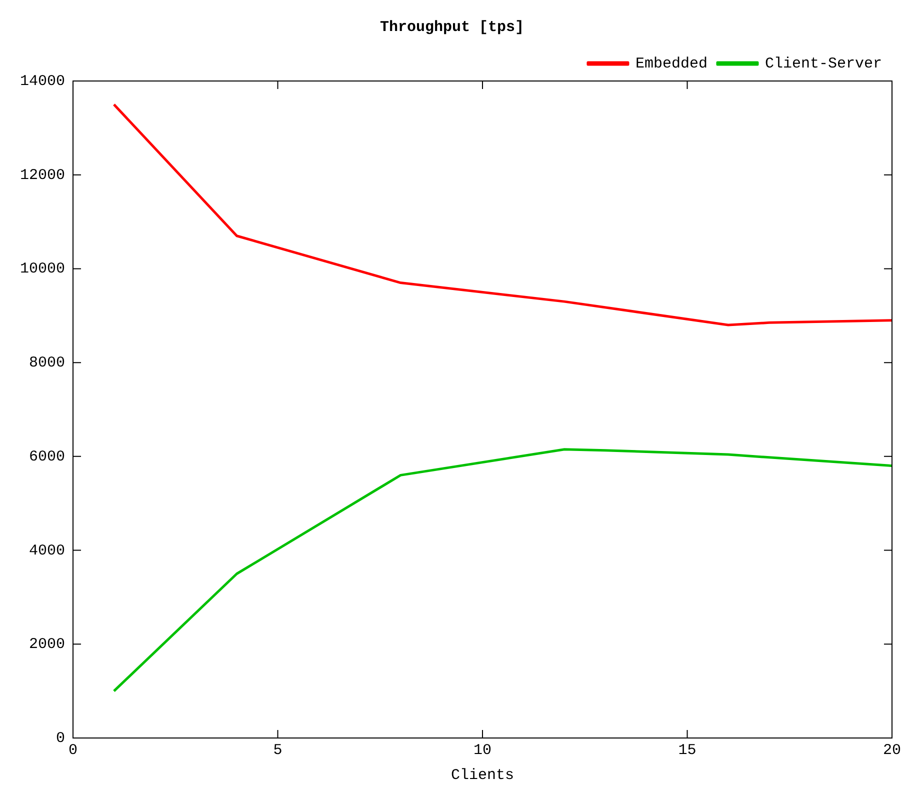 The width and height of the screenshot is (918, 798). I want to click on x-tick-label: 5, so click(277, 750).